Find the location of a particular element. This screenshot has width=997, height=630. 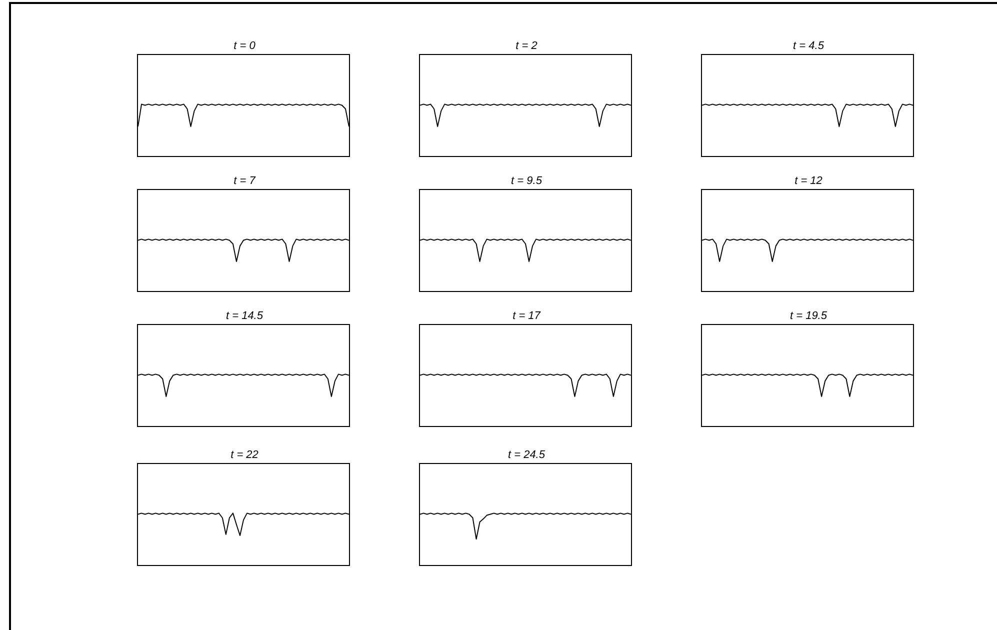

chart-title: t = 7 is located at coordinates (244, 181).